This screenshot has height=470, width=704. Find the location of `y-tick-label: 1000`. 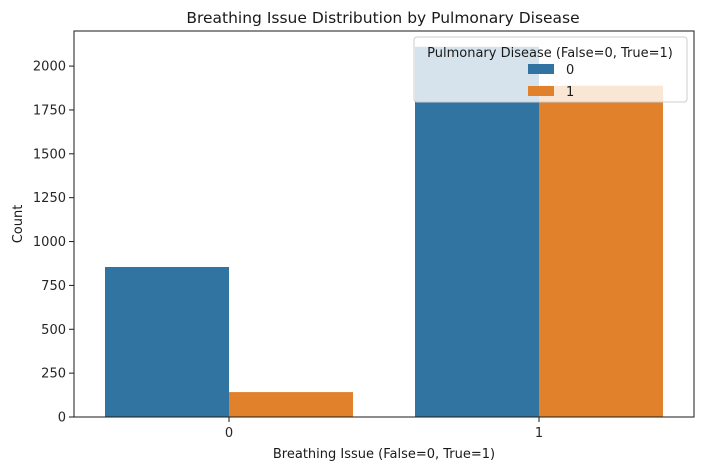

y-tick-label: 1000 is located at coordinates (49, 242).